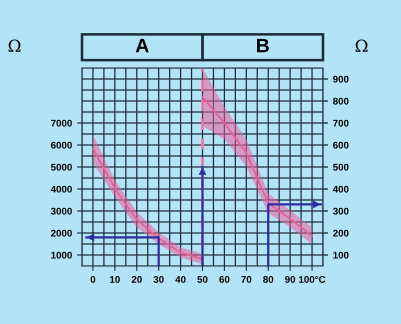 This screenshot has height=324, width=401. What do you see at coordinates (142, 45) in the screenshot?
I see `text: A` at bounding box center [142, 45].